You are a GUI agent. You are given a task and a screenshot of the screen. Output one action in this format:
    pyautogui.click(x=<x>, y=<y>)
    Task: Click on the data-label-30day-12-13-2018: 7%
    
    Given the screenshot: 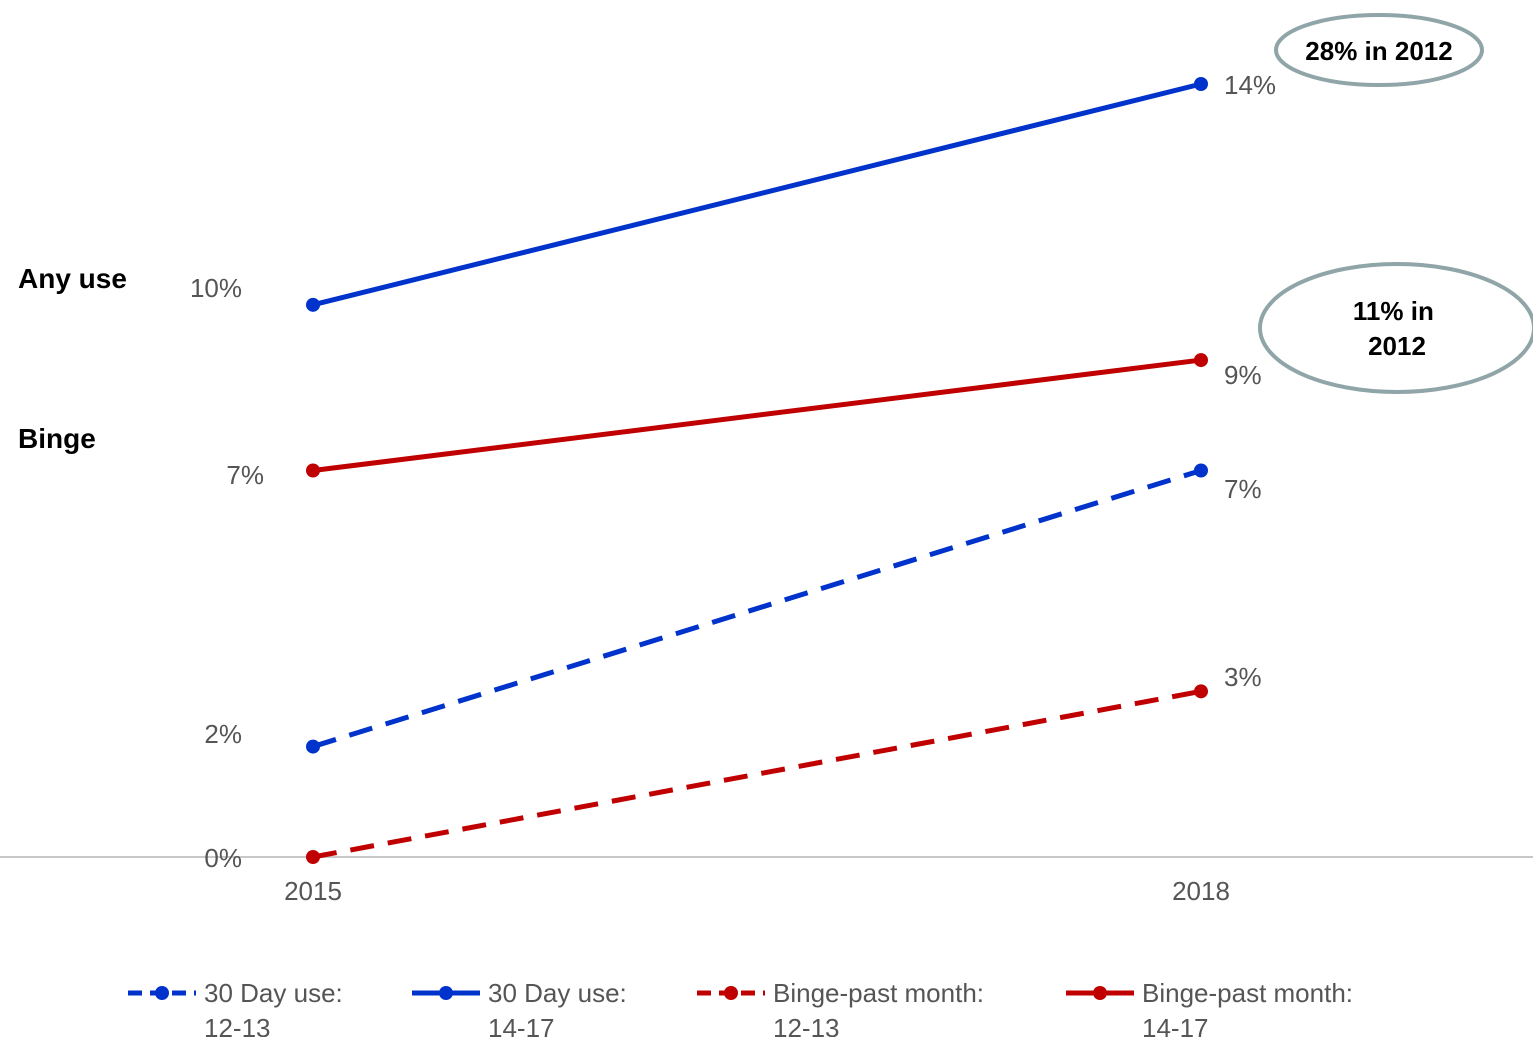 What is the action you would take?
    pyautogui.click(x=1243, y=489)
    